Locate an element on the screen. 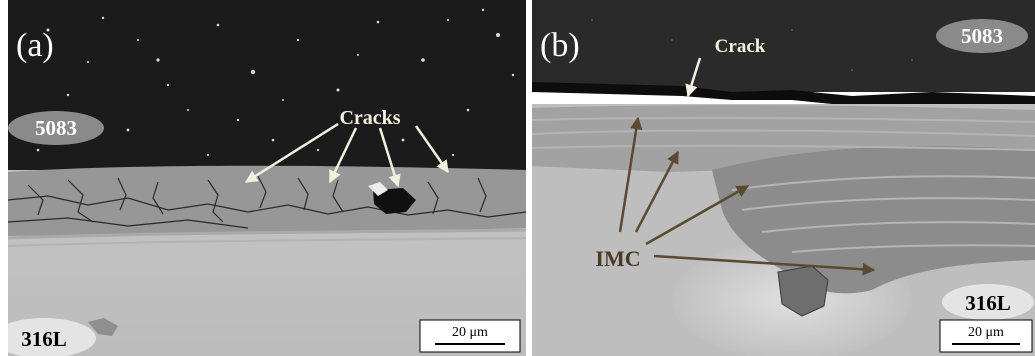  material-badge-5083-b is located at coordinates (982, 36).